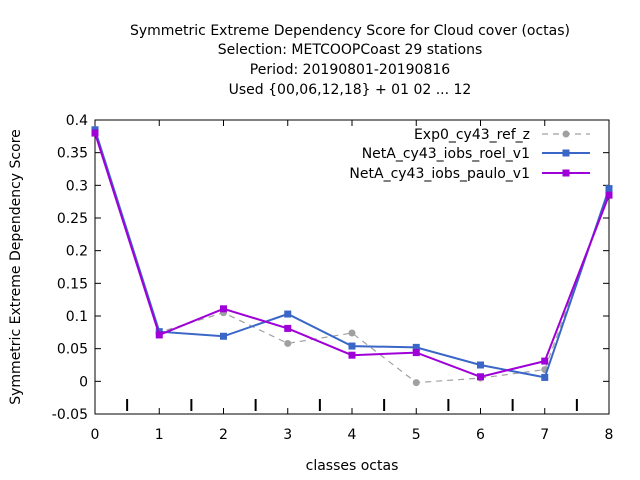 This screenshot has width=640, height=480. Describe the element at coordinates (439, 174) in the screenshot. I see `legend-label: NetA_cy43_iobs_paulo_v1` at that location.